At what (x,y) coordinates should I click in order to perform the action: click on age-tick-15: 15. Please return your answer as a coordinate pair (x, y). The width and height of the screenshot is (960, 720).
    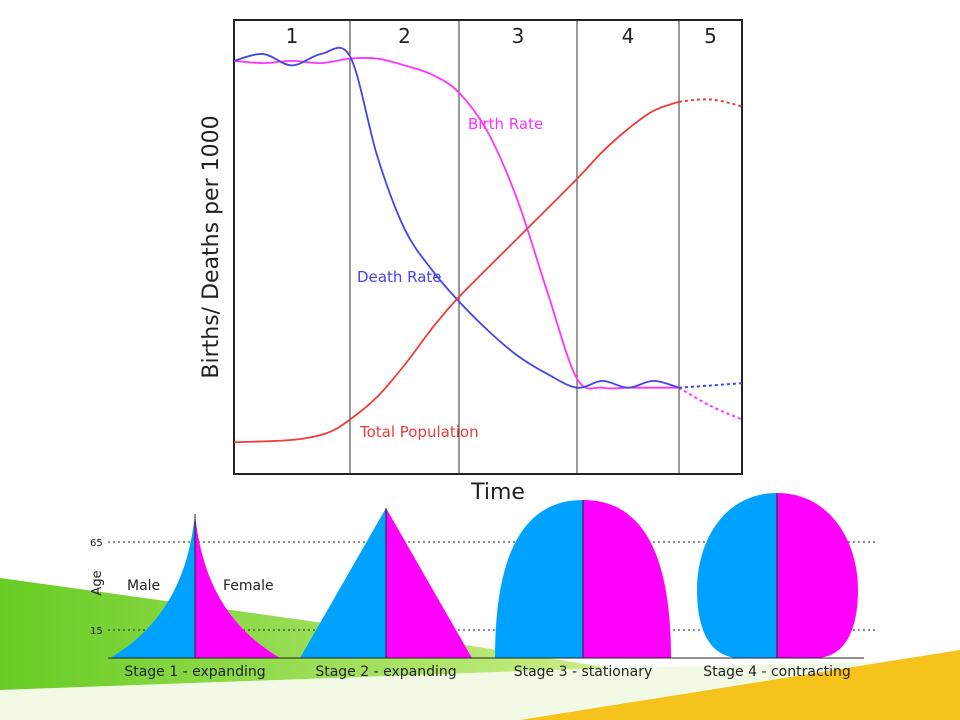
    Looking at the image, I should click on (96, 631).